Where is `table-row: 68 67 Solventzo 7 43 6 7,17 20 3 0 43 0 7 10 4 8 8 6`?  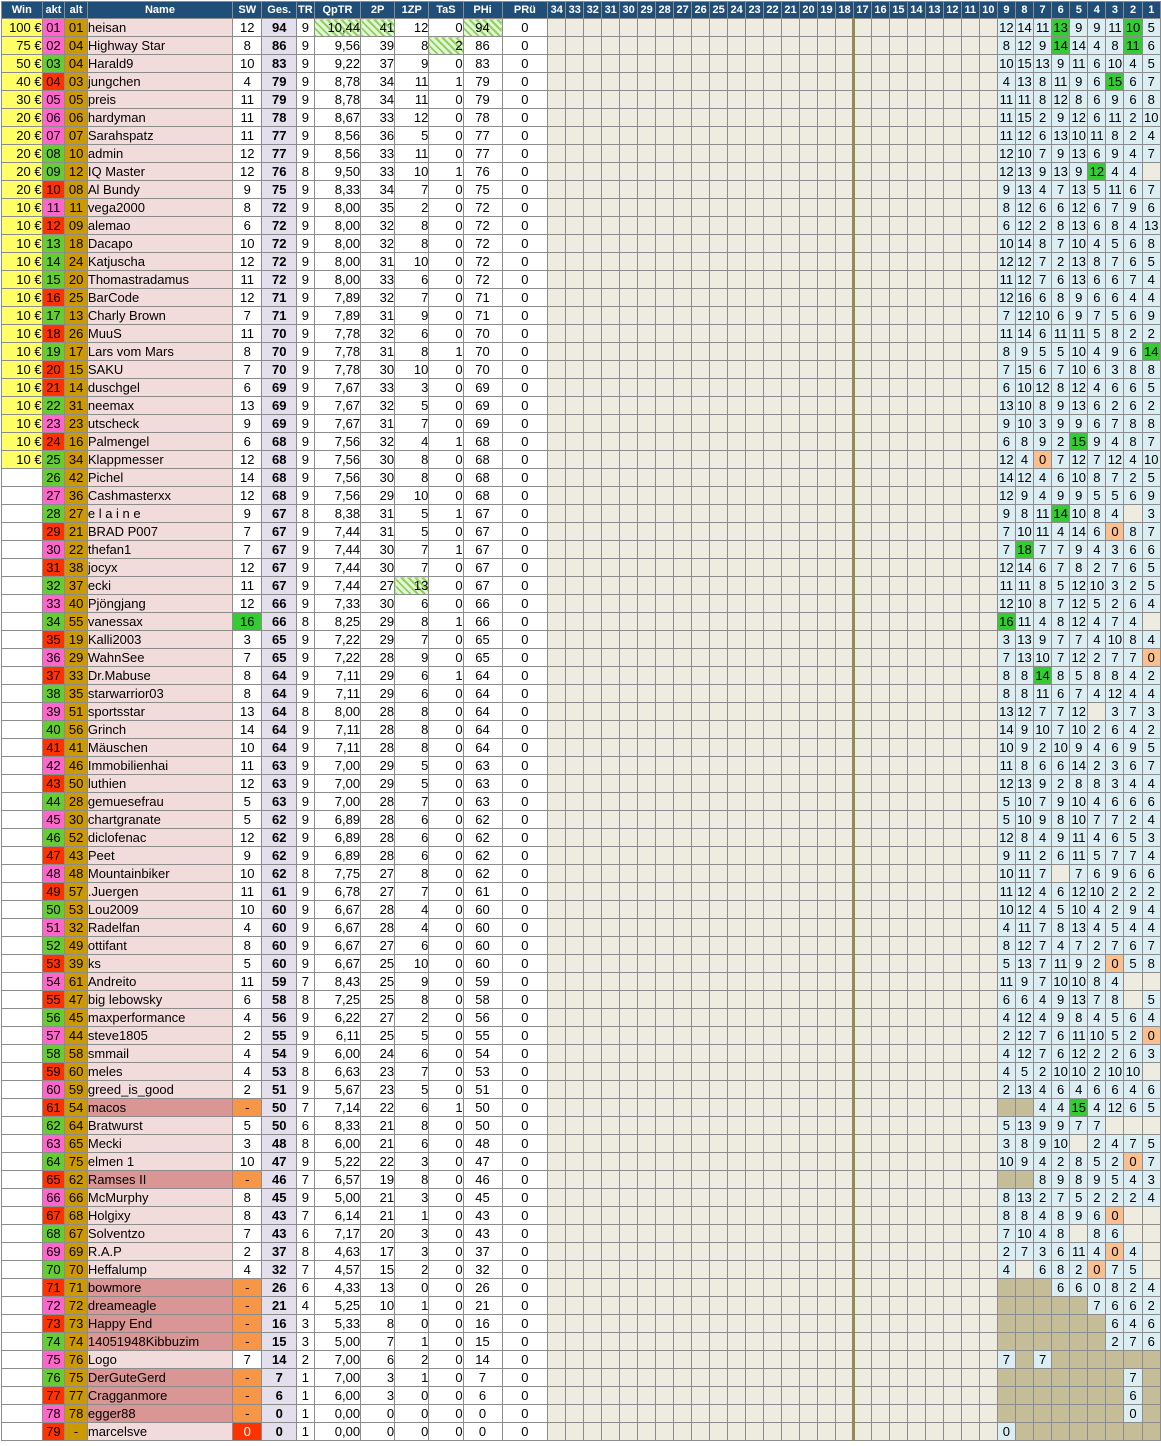 table-row: 68 67 Solventzo 7 43 6 7,17 20 3 0 43 0 7 10 4 8 8 6 is located at coordinates (581, 1233).